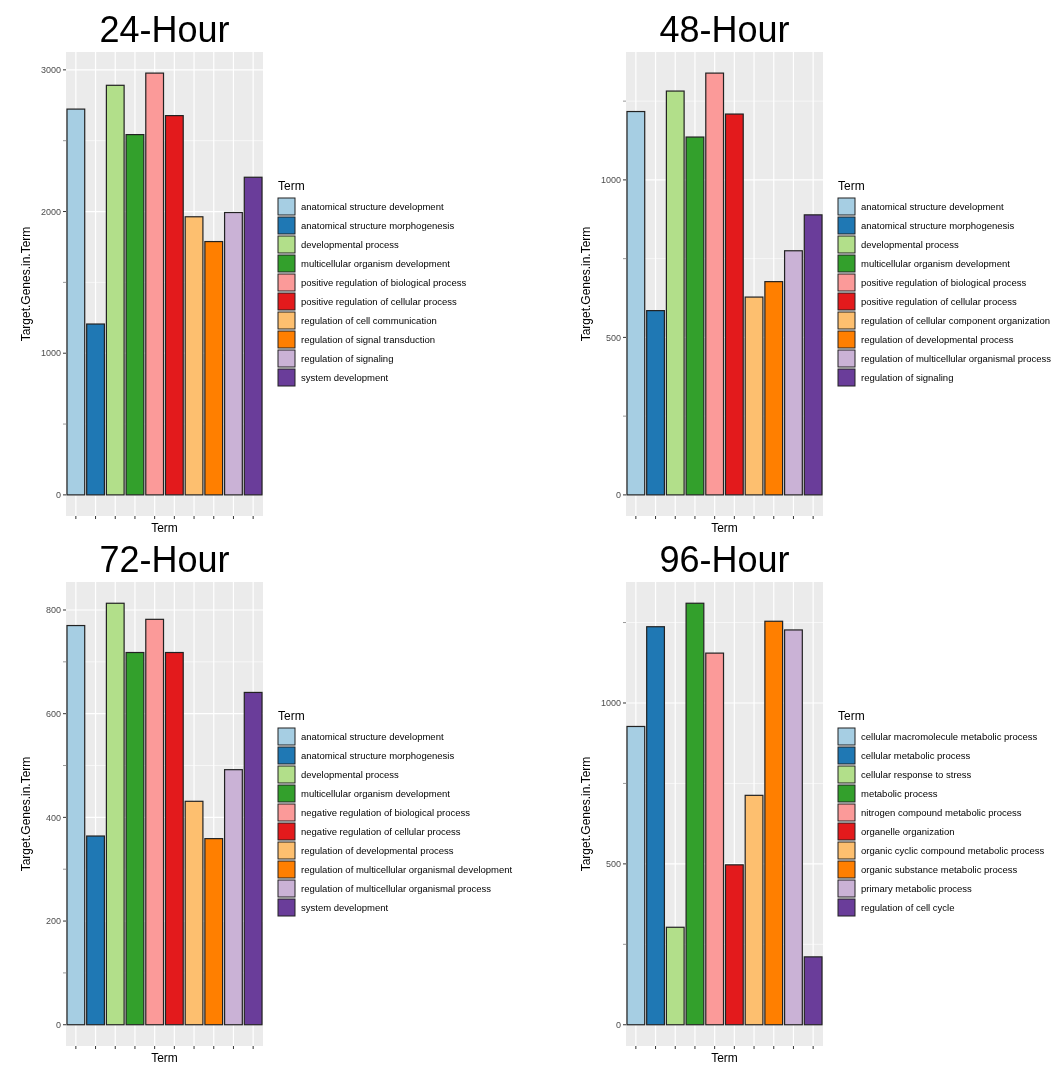 The image size is (1063, 1074). Describe the element at coordinates (953, 851) in the screenshot. I see `legend-label: organic cyclic compound metabolic process` at that location.